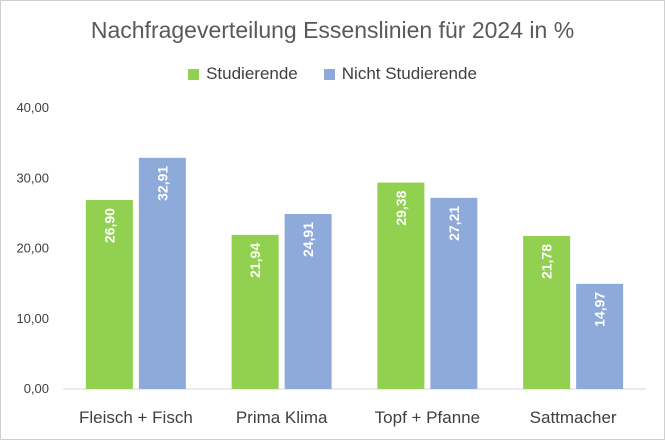 The height and width of the screenshot is (440, 665). I want to click on data-label: 32,91, so click(162, 183).